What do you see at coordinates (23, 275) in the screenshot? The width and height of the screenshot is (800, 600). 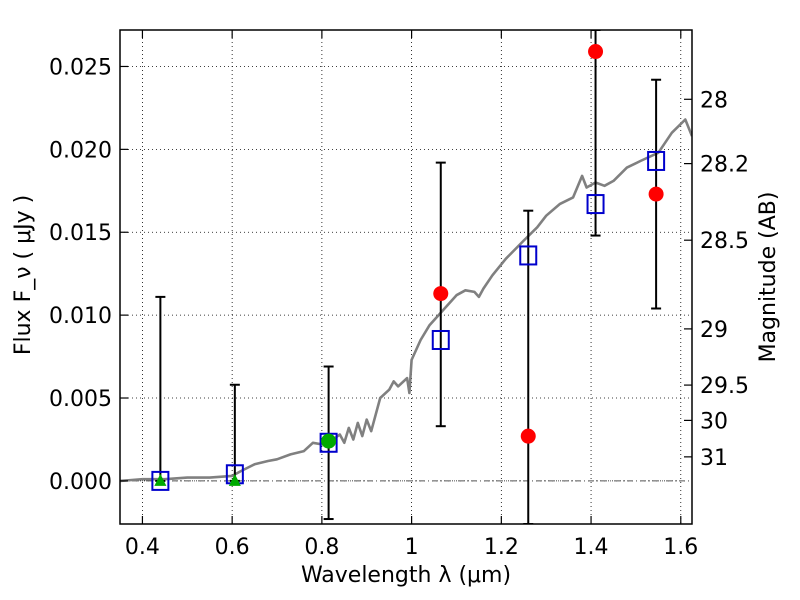 I see `y-axis-title: Flux F_ν ( μJy )` at bounding box center [23, 275].